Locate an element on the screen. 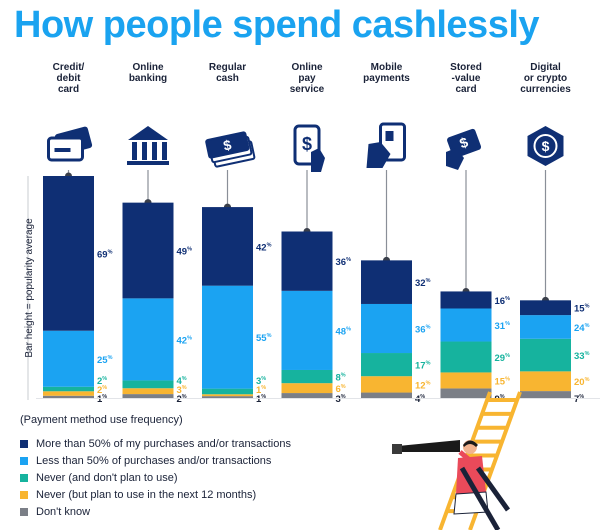 This screenshot has height=530, width=600. crypto-coin-icon: $ is located at coordinates (545, 146).